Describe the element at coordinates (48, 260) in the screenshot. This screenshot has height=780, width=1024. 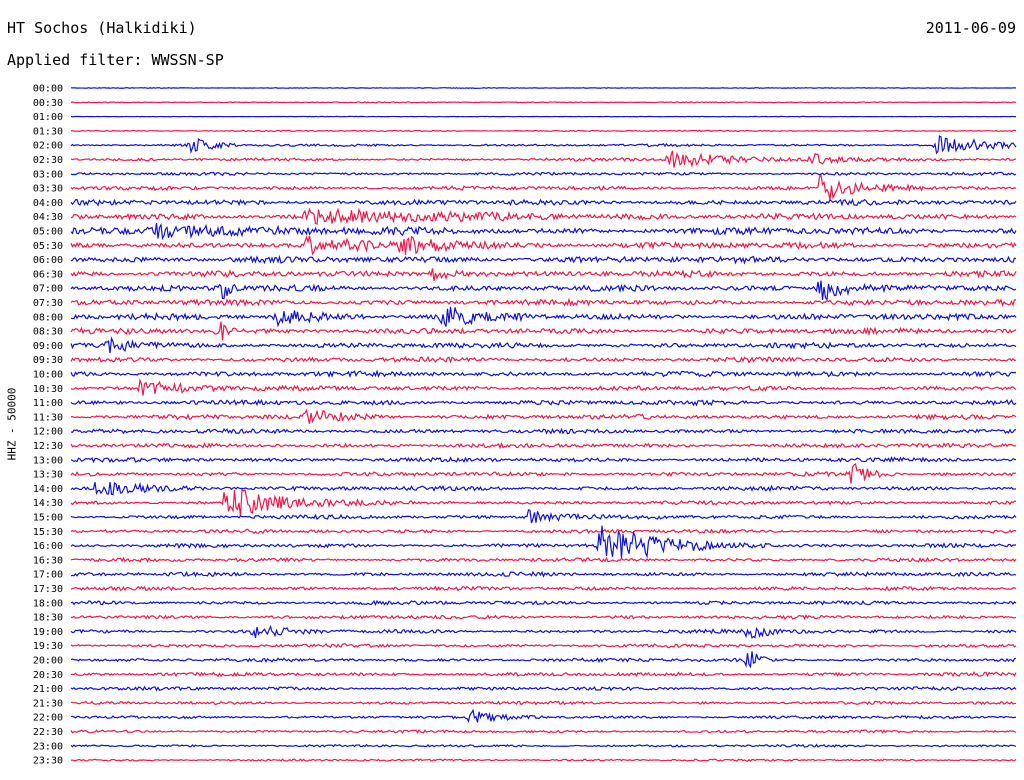
I see `time-label: 06:00` at that location.